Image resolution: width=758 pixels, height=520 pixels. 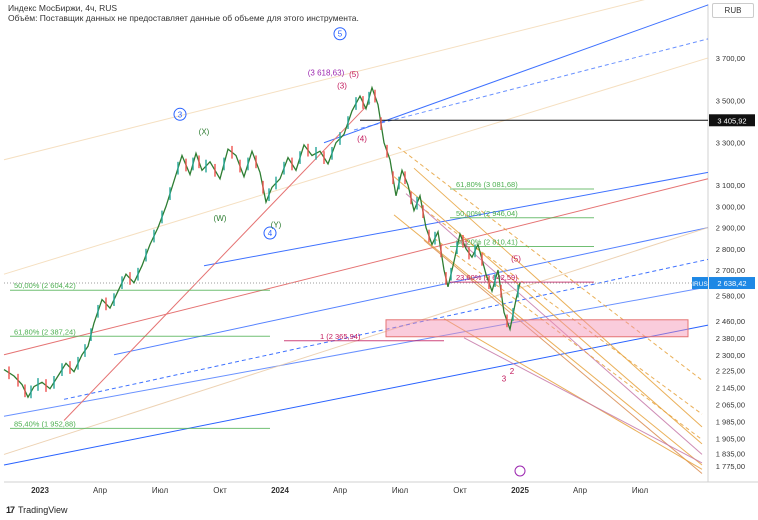 I want to click on last-price-badge, so click(x=732, y=283).